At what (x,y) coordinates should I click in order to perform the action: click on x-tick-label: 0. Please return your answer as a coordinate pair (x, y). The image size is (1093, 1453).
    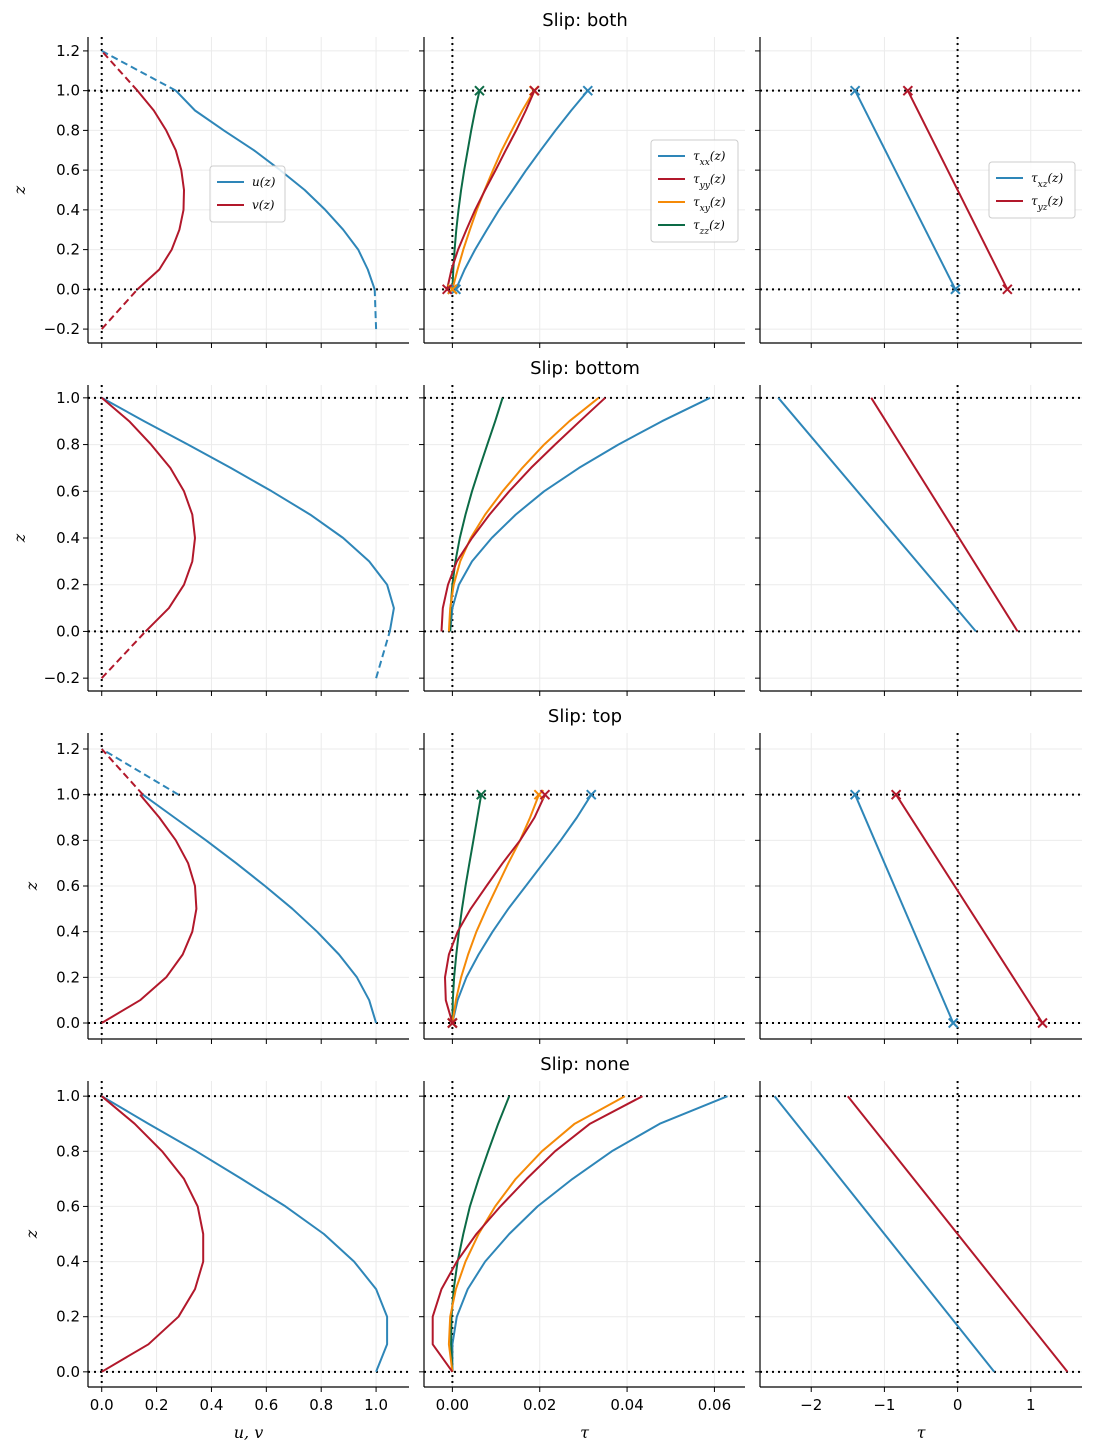
    Looking at the image, I should click on (958, 1405).